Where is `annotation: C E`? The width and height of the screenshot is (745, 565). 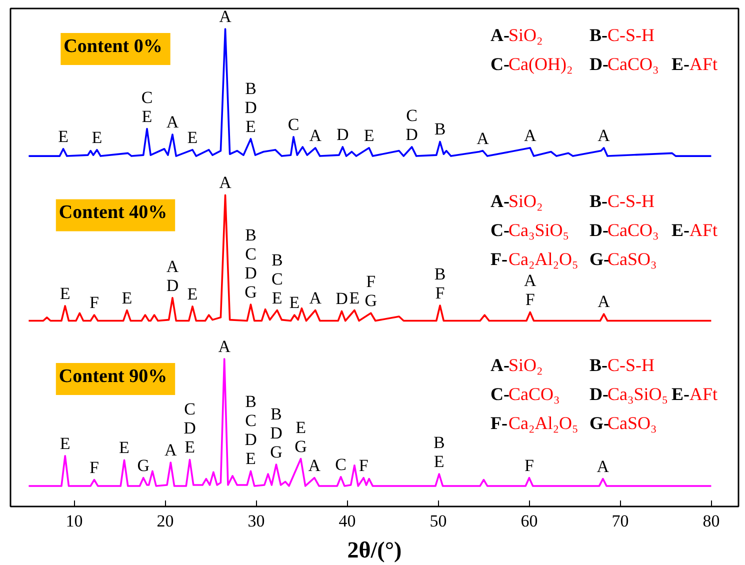 annotation: C E is located at coordinates (147, 107).